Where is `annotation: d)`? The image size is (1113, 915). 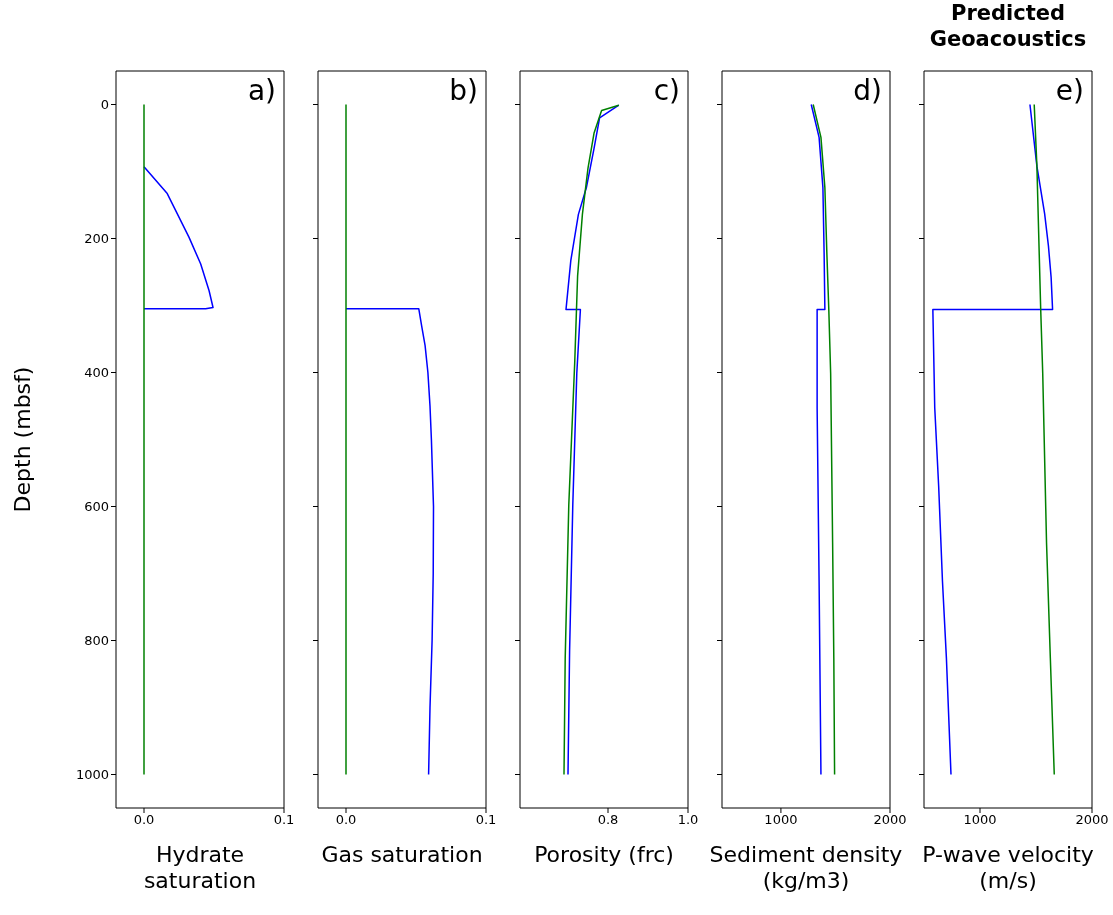
annotation: d) is located at coordinates (867, 90).